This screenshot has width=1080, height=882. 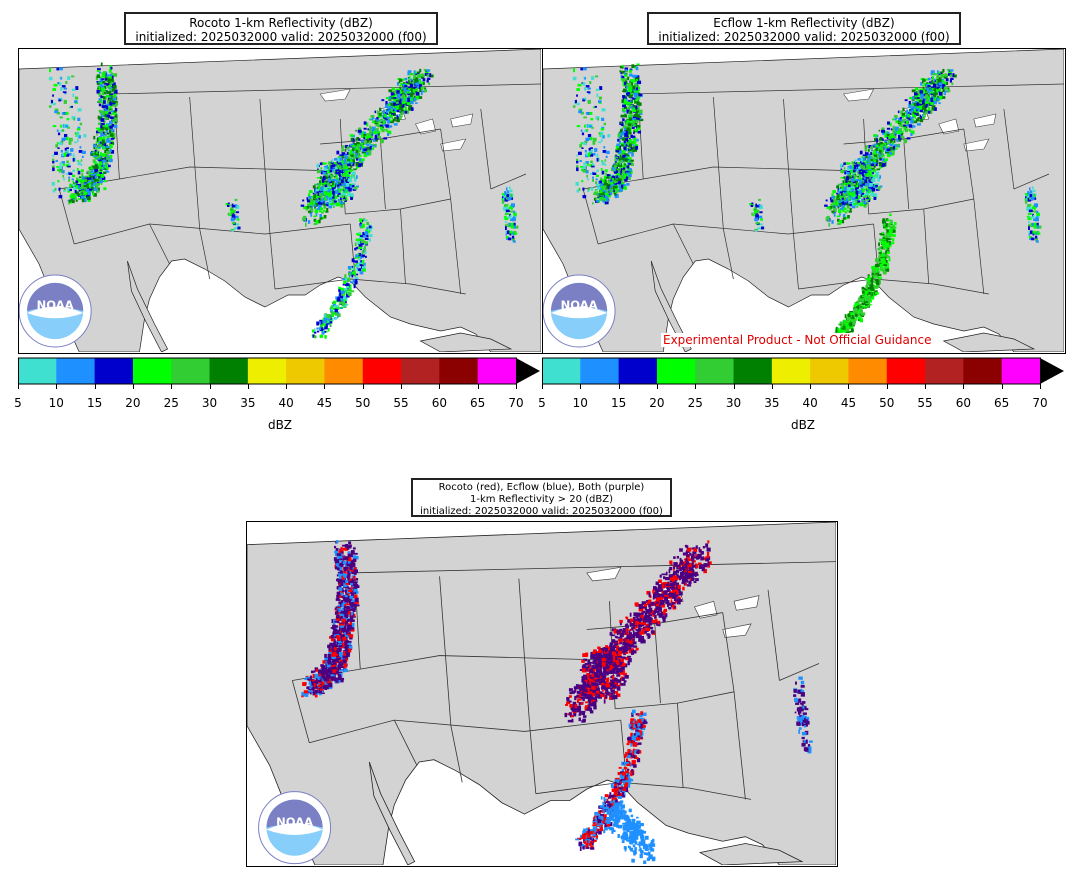 What do you see at coordinates (563, 680) in the screenshot?
I see `state-borders` at bounding box center [563, 680].